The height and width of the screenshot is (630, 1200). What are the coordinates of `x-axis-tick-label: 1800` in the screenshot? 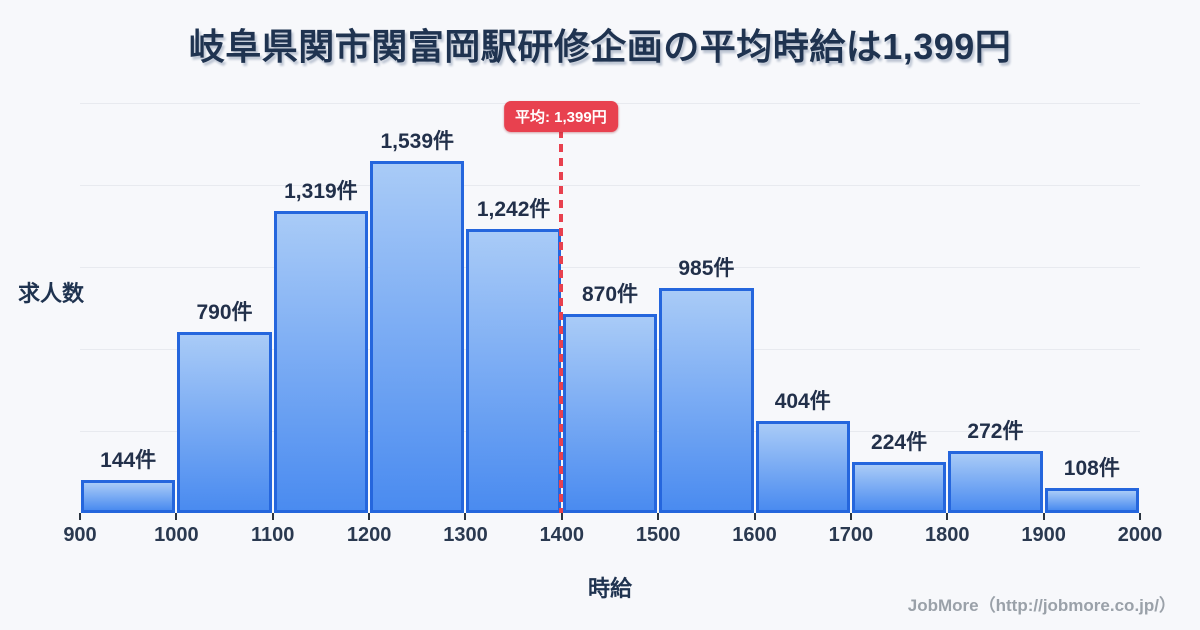 It's located at (947, 535).